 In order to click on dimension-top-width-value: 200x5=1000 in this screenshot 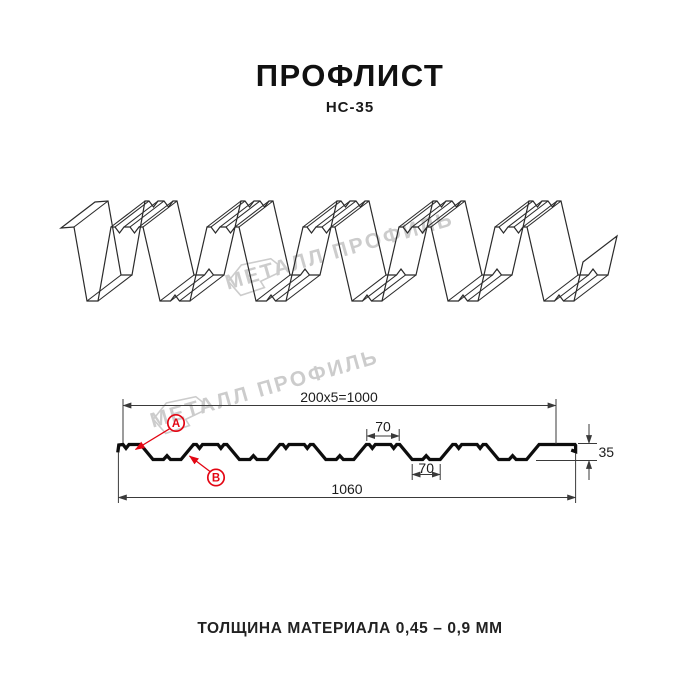, I will do `click(339, 397)`.